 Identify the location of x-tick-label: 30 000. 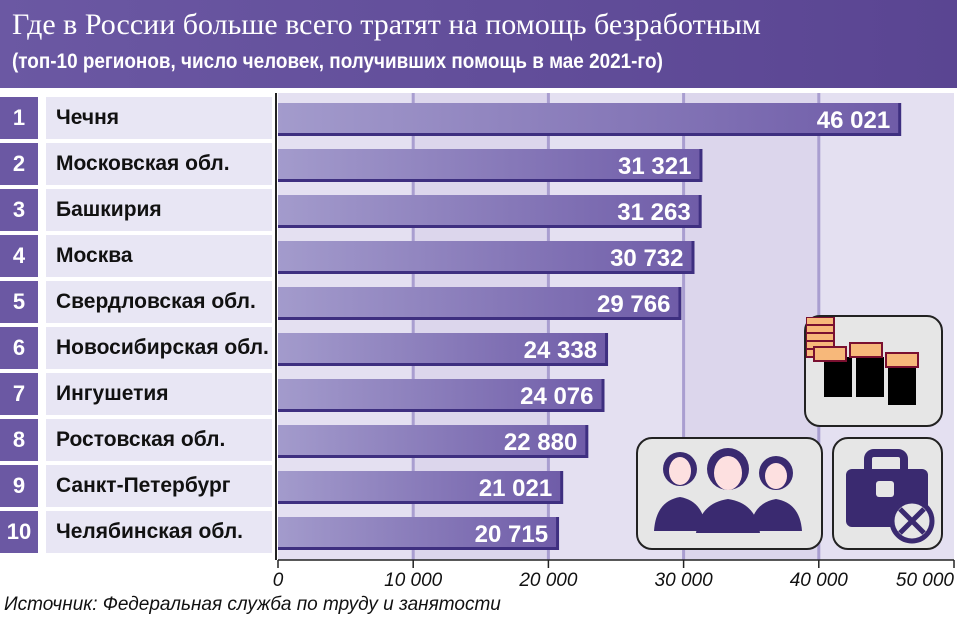
(684, 580).